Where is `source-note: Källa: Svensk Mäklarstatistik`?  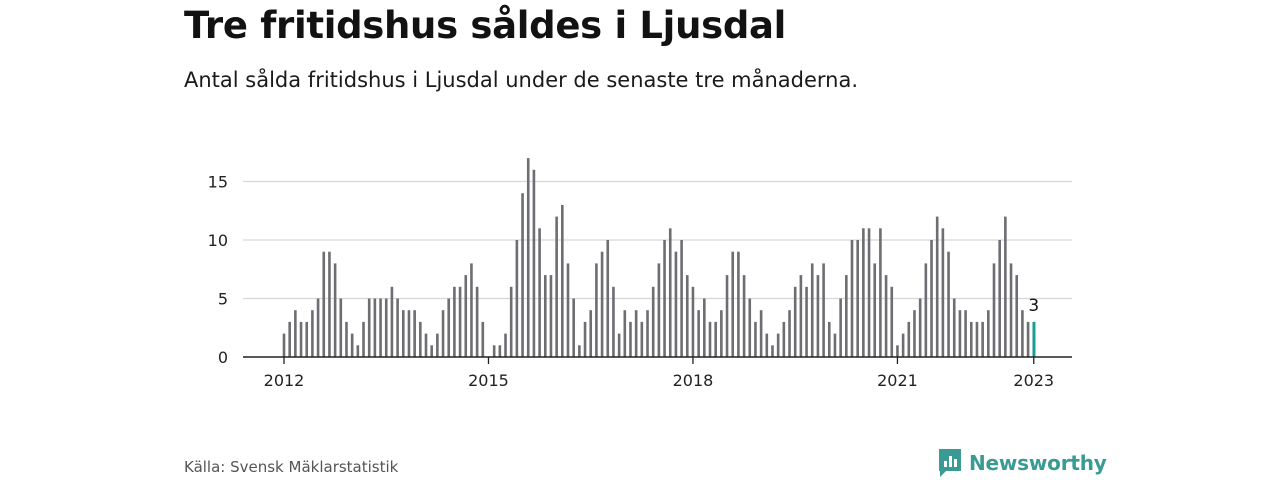
source-note: Källa: Svensk Mäklarstatistik is located at coordinates (291, 467).